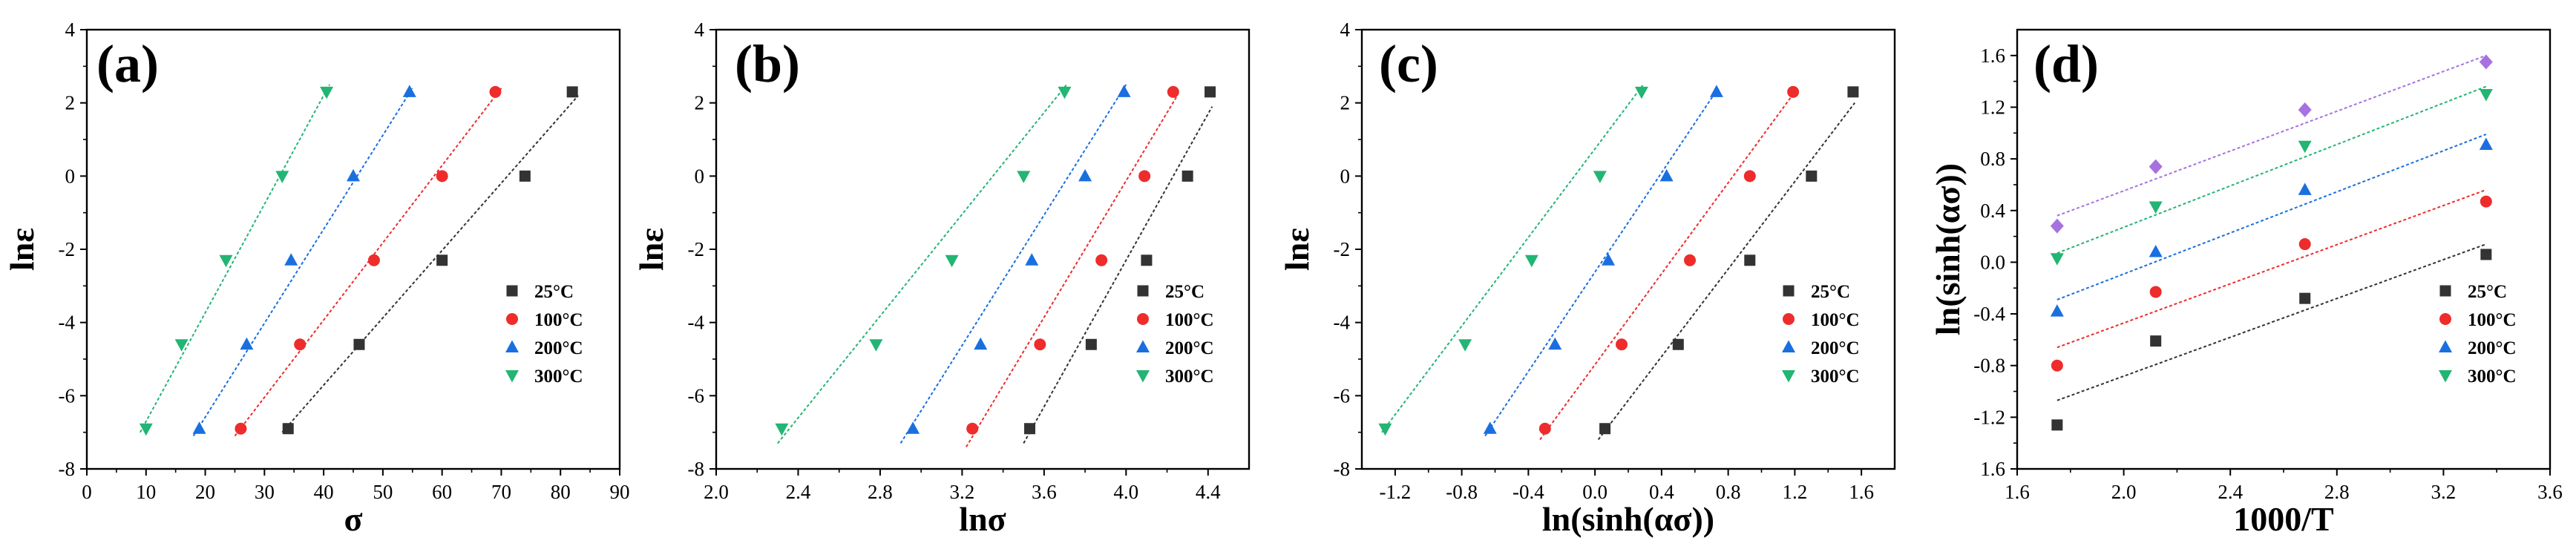 This screenshot has height=552, width=2576. What do you see at coordinates (696, 395) in the screenshot?
I see `y-tick-label: -6` at bounding box center [696, 395].